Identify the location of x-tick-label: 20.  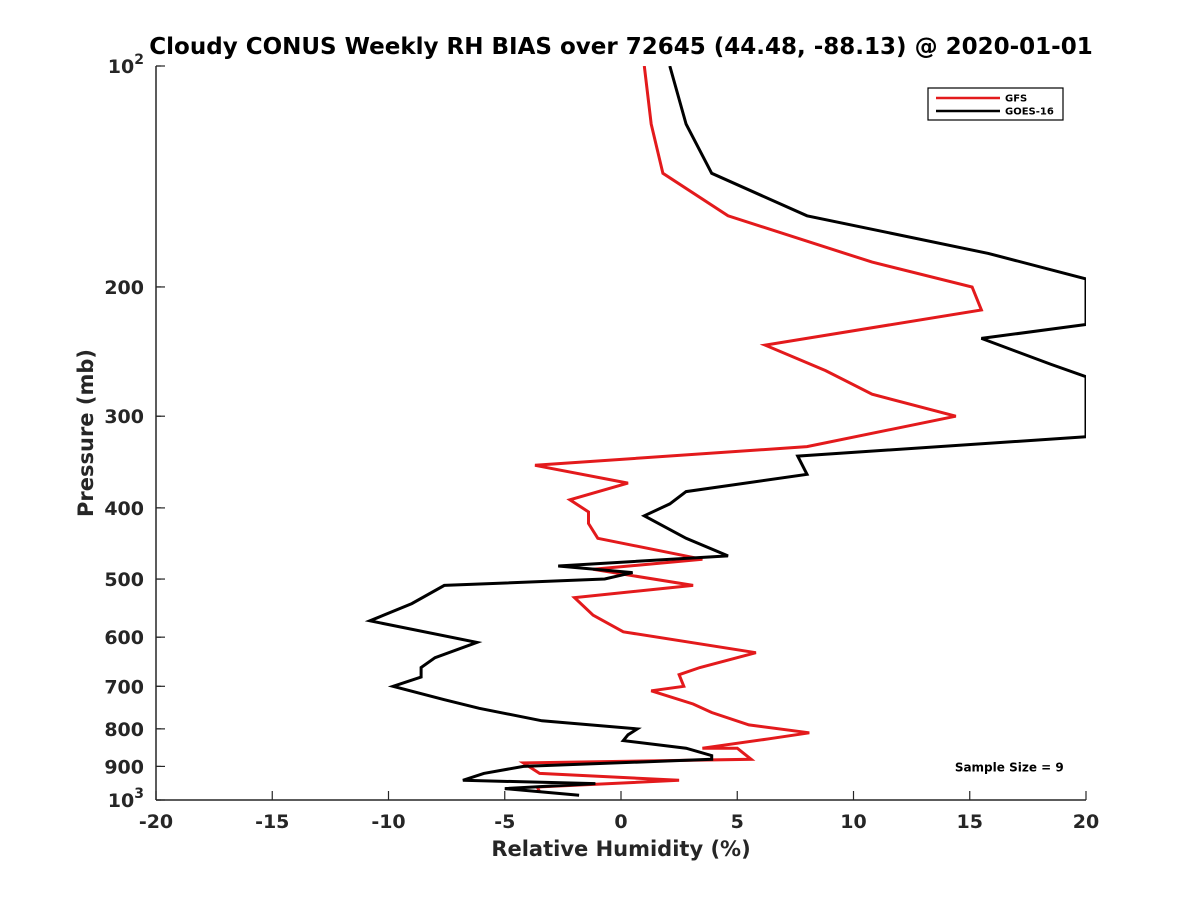
(1086, 822).